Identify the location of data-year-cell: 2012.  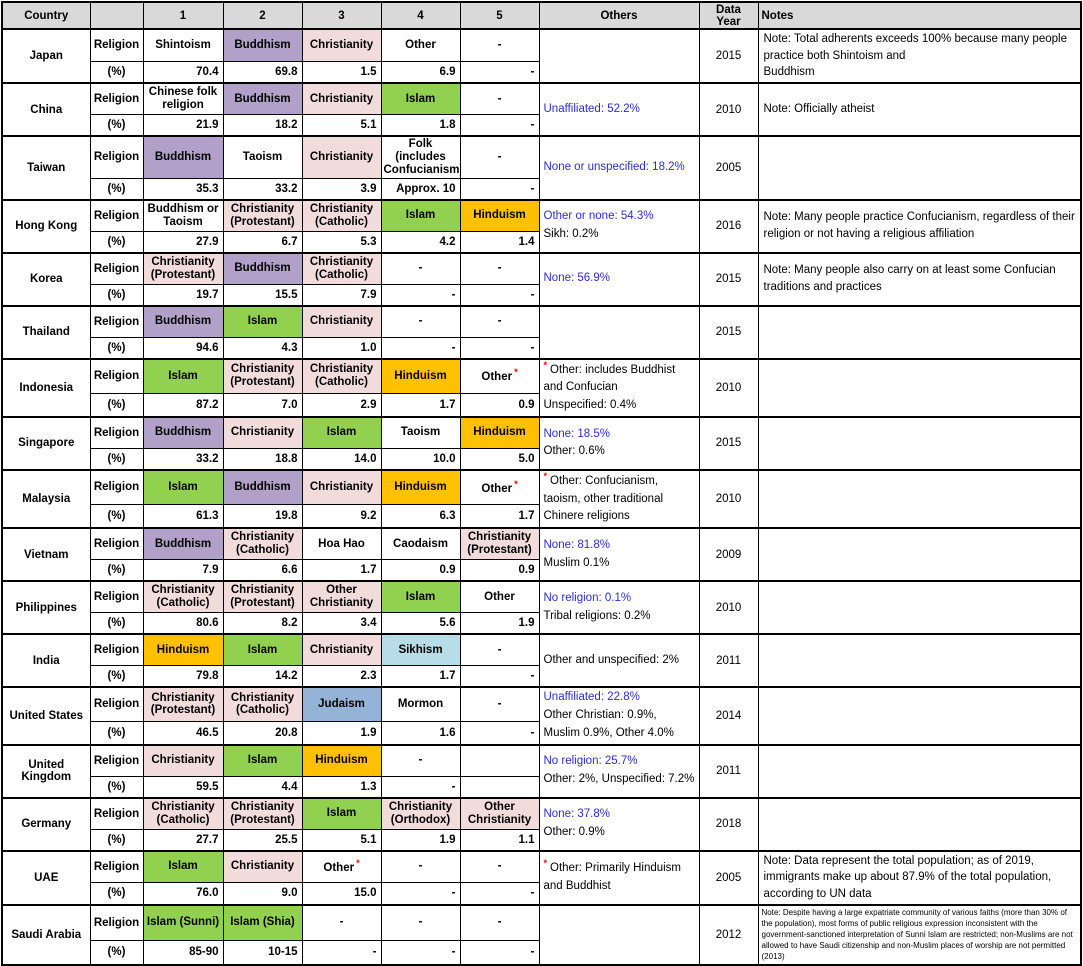
(728, 934).